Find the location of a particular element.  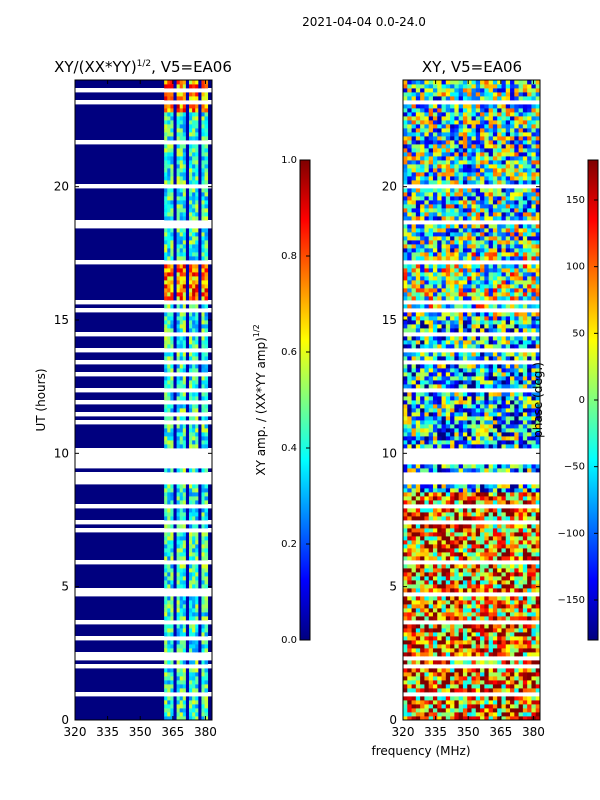

left-flagged-row is located at coordinates (143, 374).